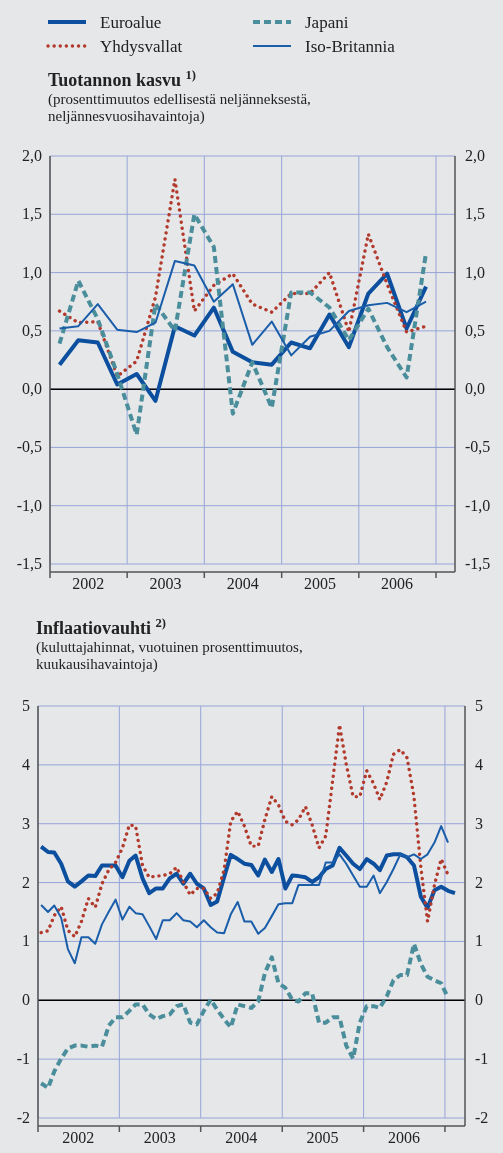  What do you see at coordinates (478, 505) in the screenshot?
I see `y2-tick-label: -1,0` at bounding box center [478, 505].